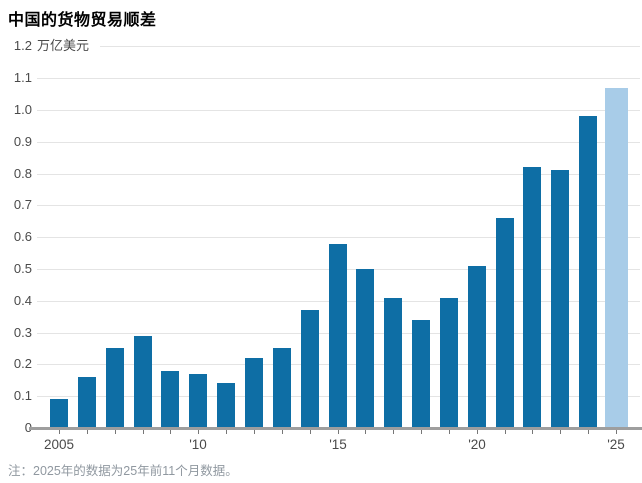  What do you see at coordinates (338, 444) in the screenshot?
I see `x-tick-label-2015: '15` at bounding box center [338, 444].